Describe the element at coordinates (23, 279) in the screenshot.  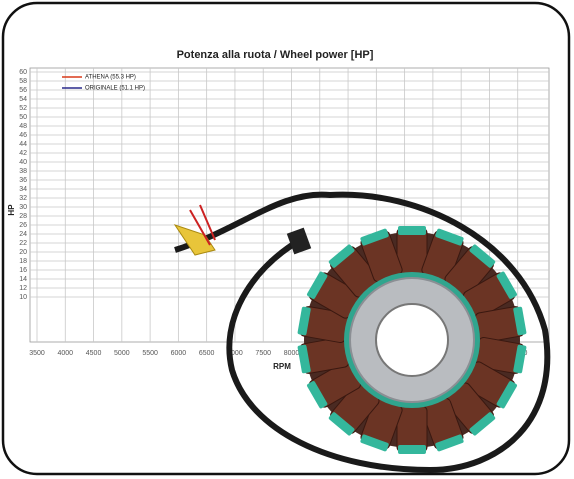
I see `y-tick-label: 14` at that location.